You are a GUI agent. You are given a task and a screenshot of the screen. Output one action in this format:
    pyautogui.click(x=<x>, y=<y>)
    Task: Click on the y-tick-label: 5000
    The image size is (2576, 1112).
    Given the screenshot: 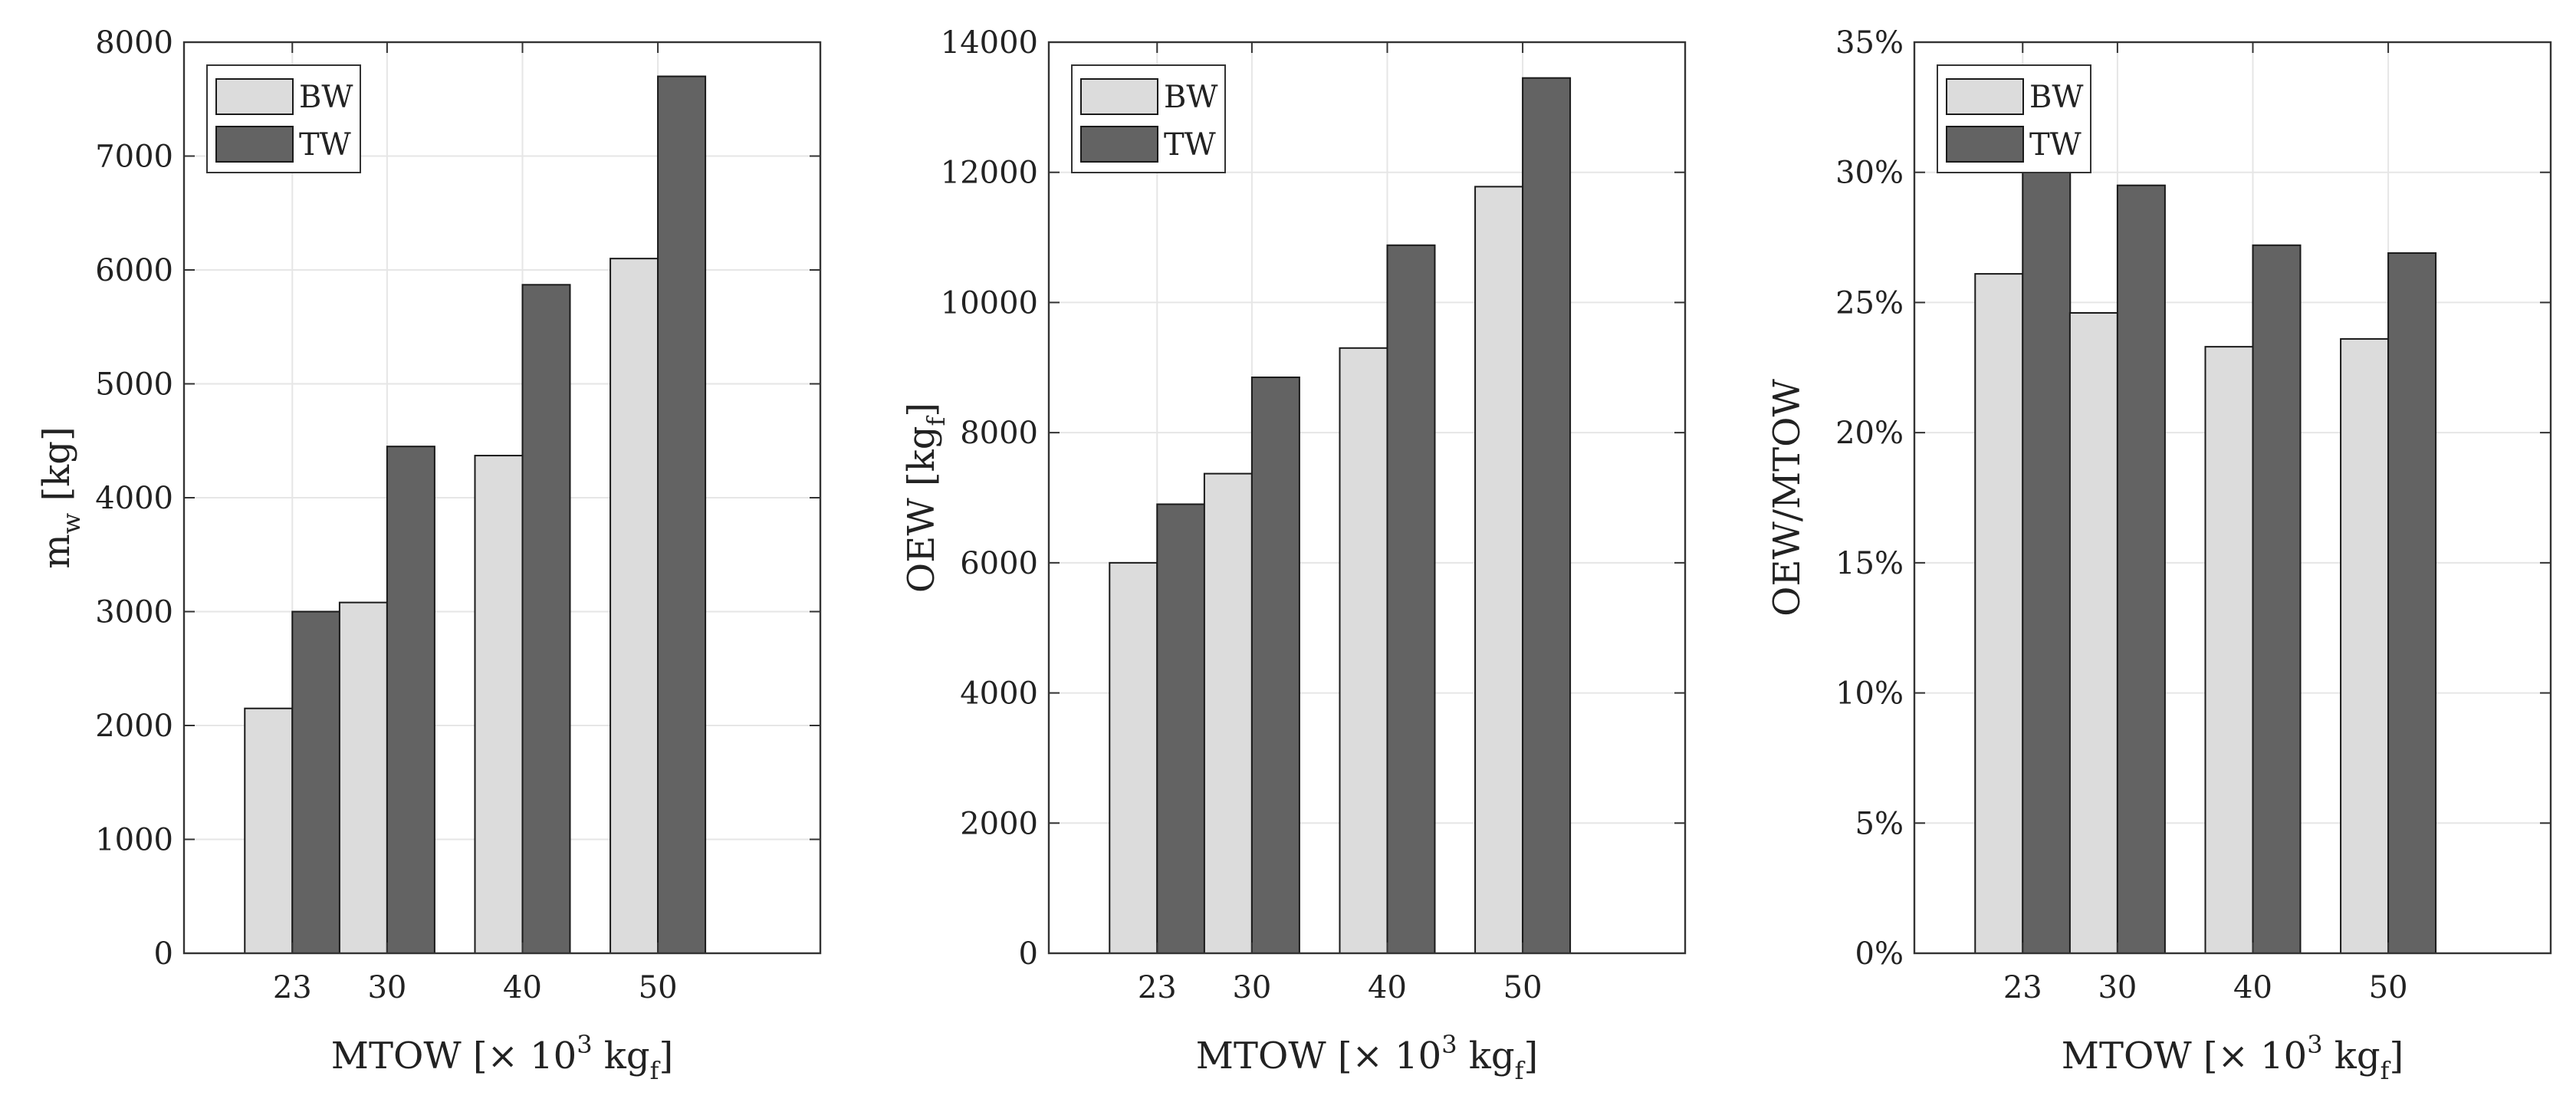 What is the action you would take?
    pyautogui.click(x=134, y=385)
    